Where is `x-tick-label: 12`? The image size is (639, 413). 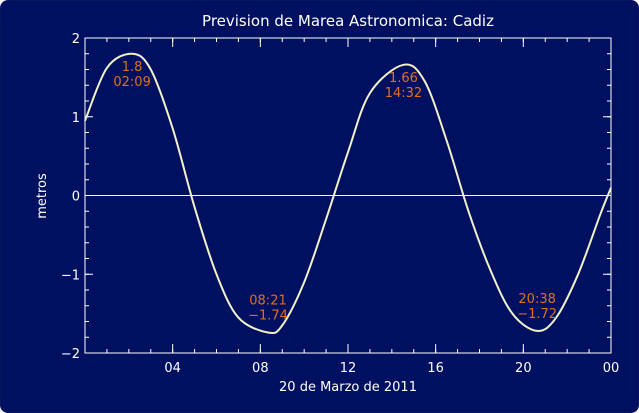
x-tick-label: 12 is located at coordinates (348, 368).